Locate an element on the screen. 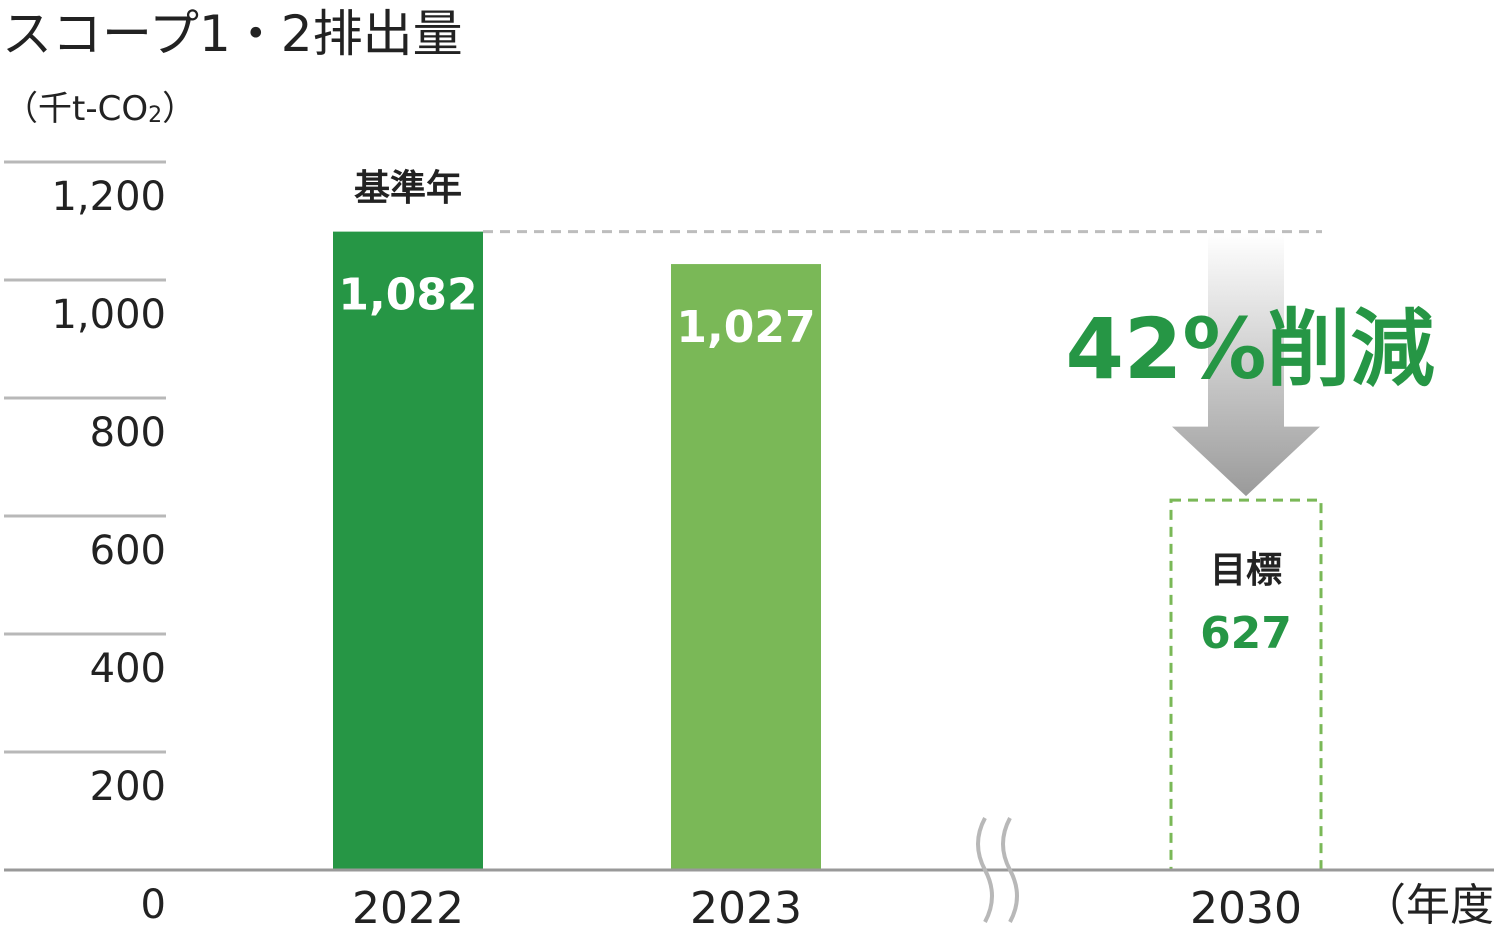  target-label: 目標 is located at coordinates (1246, 570).